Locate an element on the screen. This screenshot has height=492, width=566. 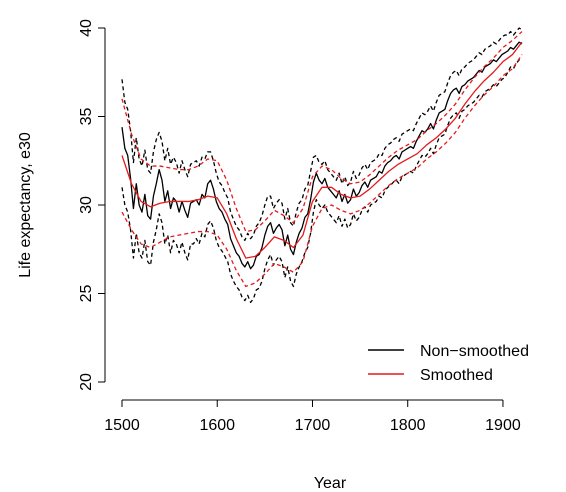
x-tick-label: 1900 is located at coordinates (503, 425).